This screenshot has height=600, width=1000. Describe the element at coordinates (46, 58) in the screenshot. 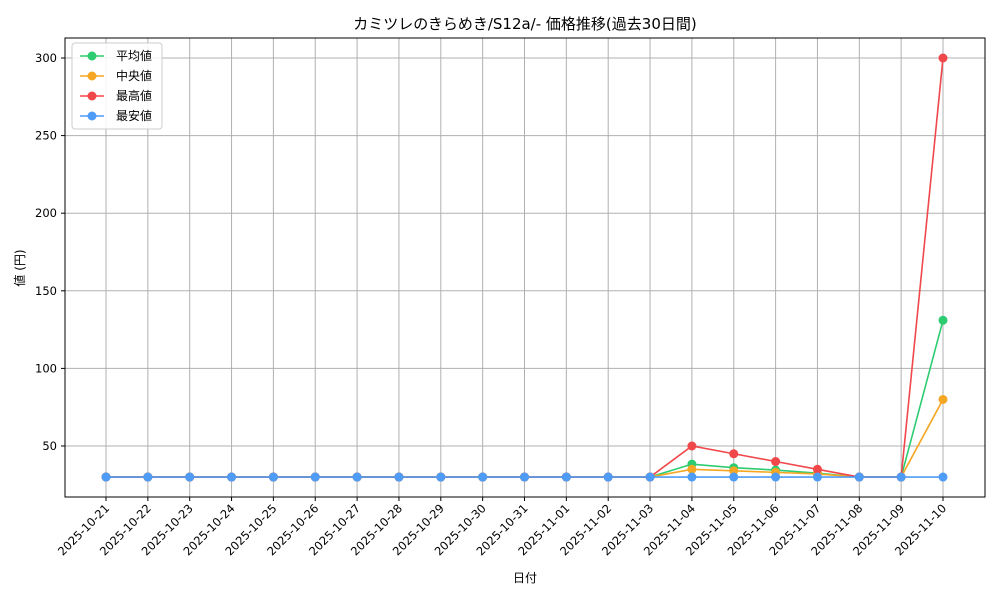

I see `y-tick-label: 300` at that location.